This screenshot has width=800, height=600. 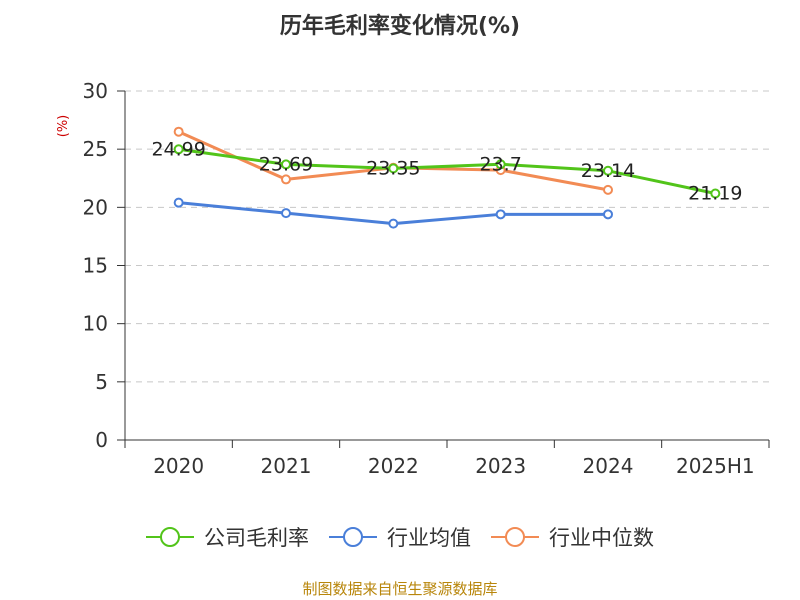 I want to click on y-tick-label: 10, so click(x=95, y=324).